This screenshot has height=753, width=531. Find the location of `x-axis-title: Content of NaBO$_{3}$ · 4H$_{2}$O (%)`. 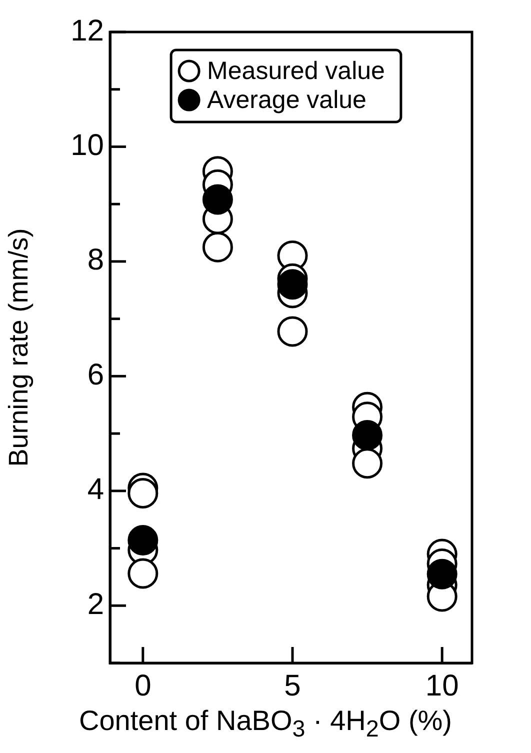

x-axis-title: Content of NaBO$_{3}$ · 4H$_{2}$O (%) is located at coordinates (265, 724).